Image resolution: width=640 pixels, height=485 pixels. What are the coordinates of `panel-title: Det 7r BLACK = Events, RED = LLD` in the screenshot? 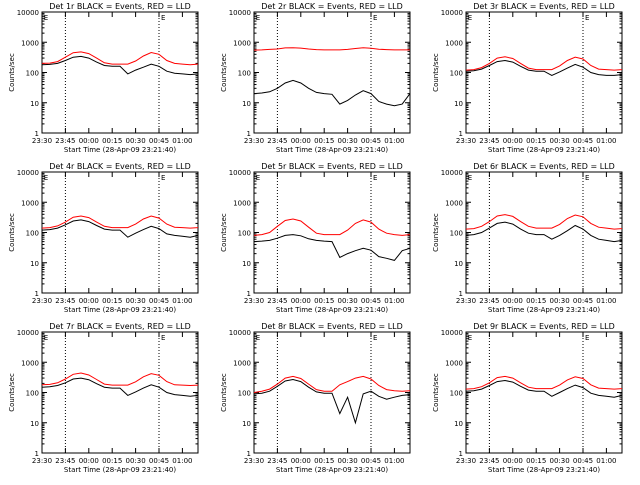 It's located at (120, 326).